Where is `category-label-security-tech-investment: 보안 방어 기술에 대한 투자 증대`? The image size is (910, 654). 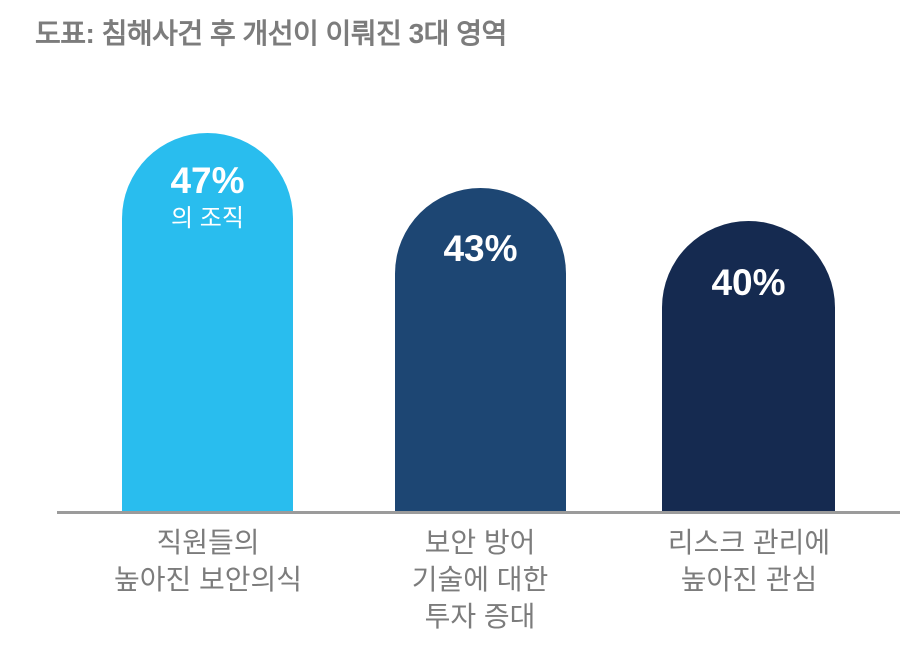
category-label-security-tech-investment: 보안 방어 기술에 대한 투자 증대 is located at coordinates (480, 579).